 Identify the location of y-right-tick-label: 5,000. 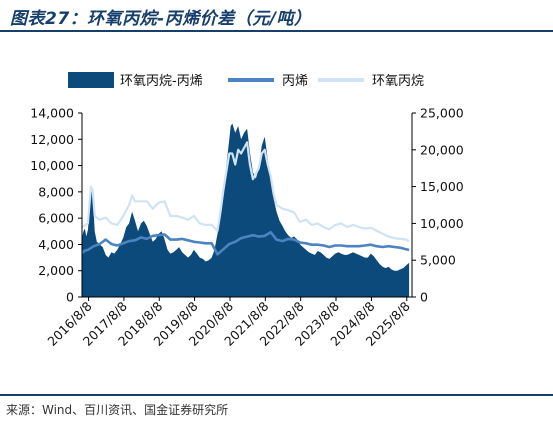
(438, 260).